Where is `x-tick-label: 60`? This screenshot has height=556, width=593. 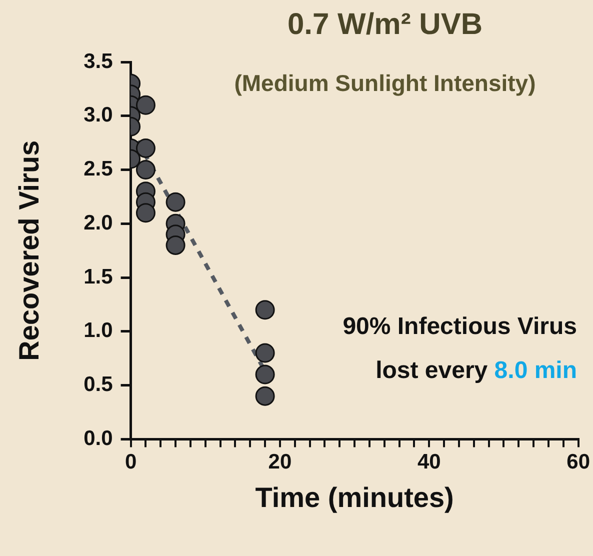
x-tick-label: 60 is located at coordinates (578, 462).